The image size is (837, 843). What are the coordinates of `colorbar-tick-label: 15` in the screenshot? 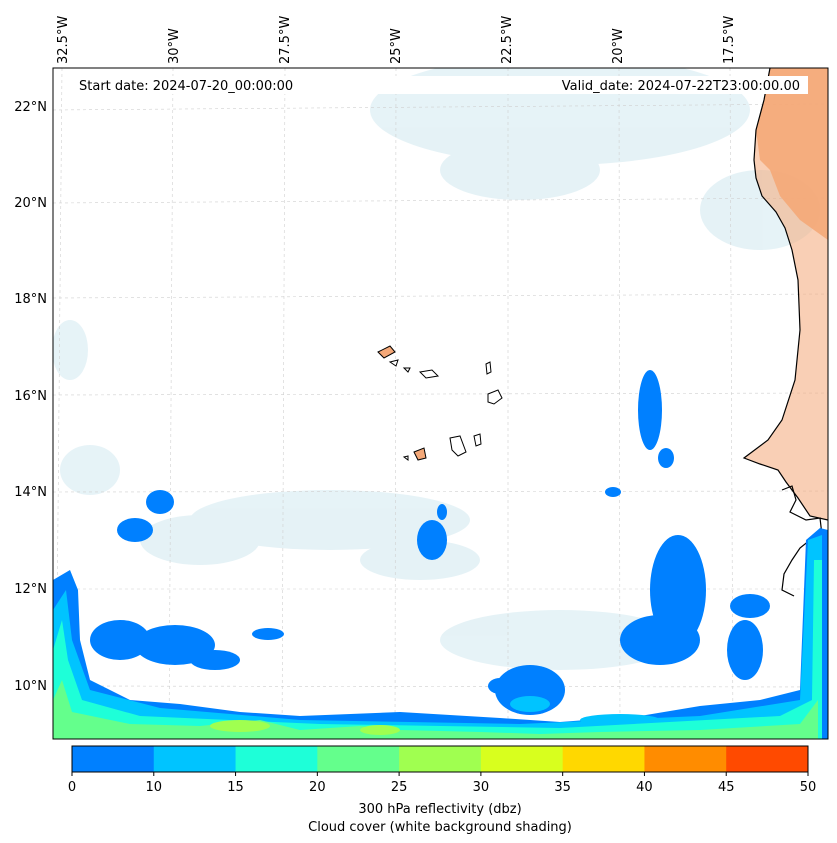 It's located at (235, 787).